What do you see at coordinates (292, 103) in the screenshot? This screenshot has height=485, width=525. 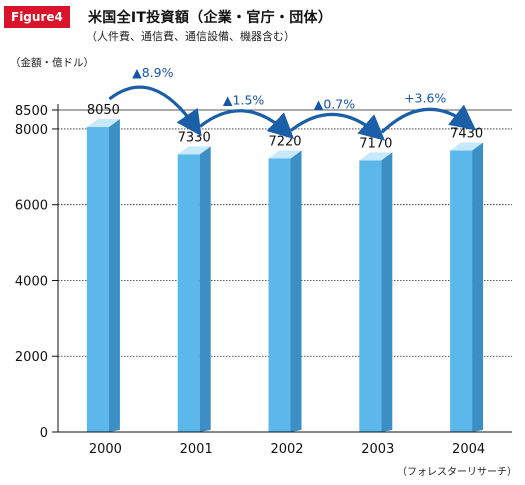 I see `growth-arrows: ▲8.9% ▲1.5% ▲0.7% +3.6%` at bounding box center [292, 103].